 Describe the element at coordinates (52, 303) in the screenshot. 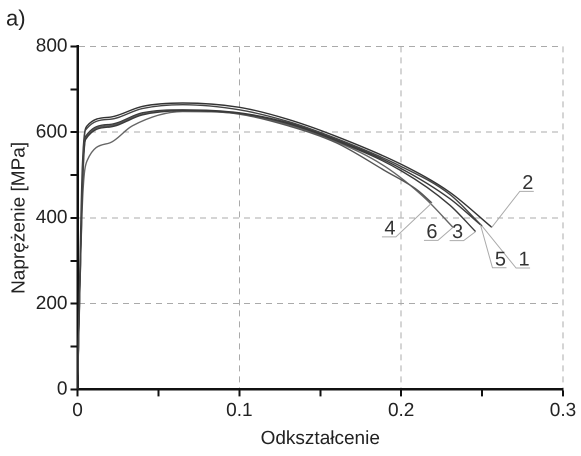

I see `y-tick-label: 200` at that location.